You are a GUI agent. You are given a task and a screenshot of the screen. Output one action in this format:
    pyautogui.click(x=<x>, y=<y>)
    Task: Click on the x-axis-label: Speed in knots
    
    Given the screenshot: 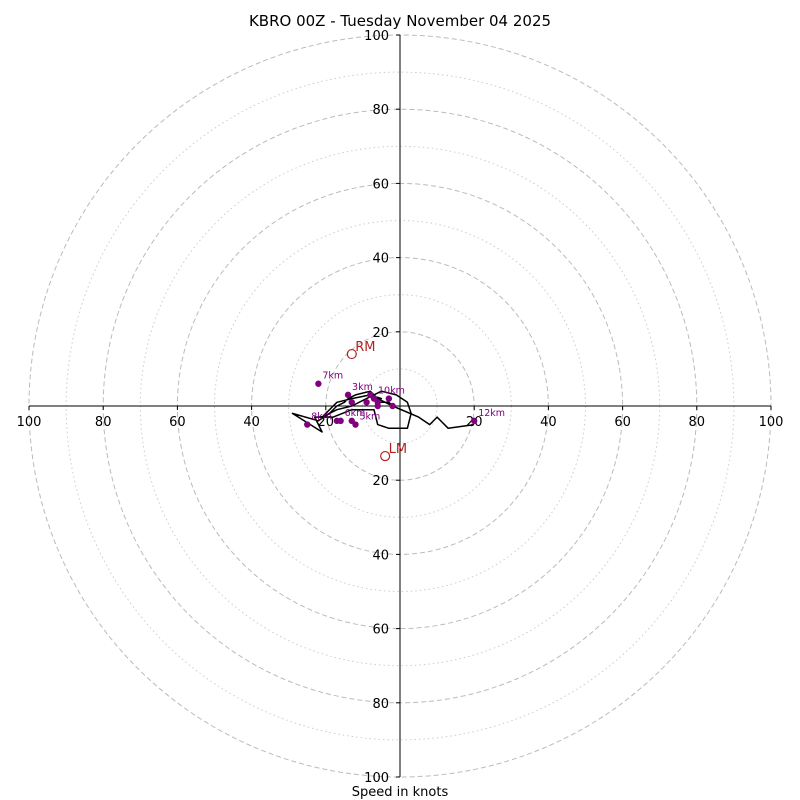 What is the action you would take?
    pyautogui.click(x=400, y=792)
    